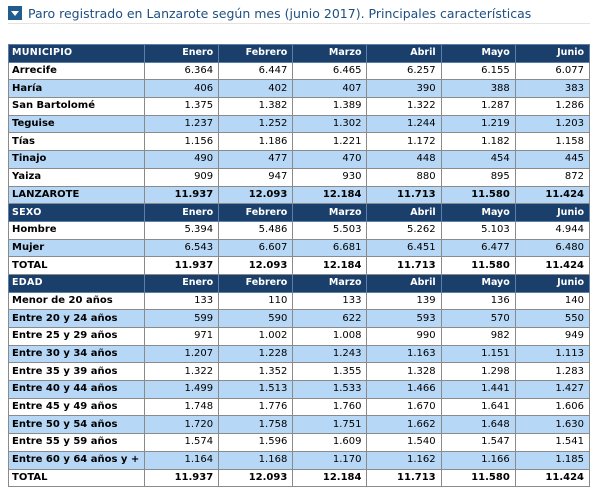 The width and height of the screenshot is (600, 487). Describe the element at coordinates (404, 159) in the screenshot. I see `row-value: 448` at that location.